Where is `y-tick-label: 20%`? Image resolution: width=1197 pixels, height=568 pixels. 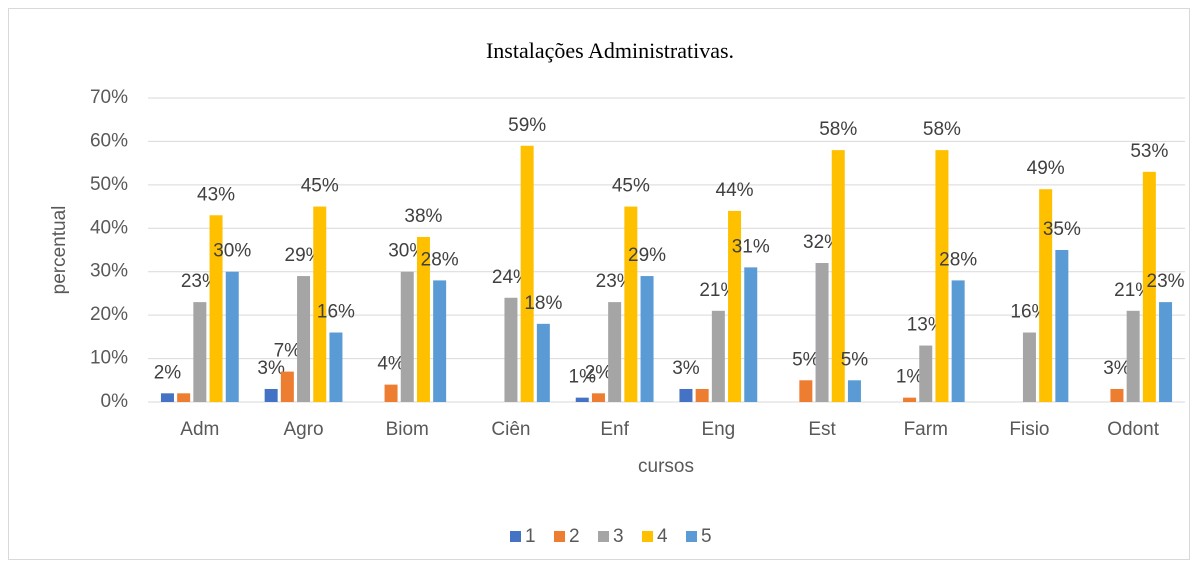
y-tick-label: 20% is located at coordinates (109, 314).